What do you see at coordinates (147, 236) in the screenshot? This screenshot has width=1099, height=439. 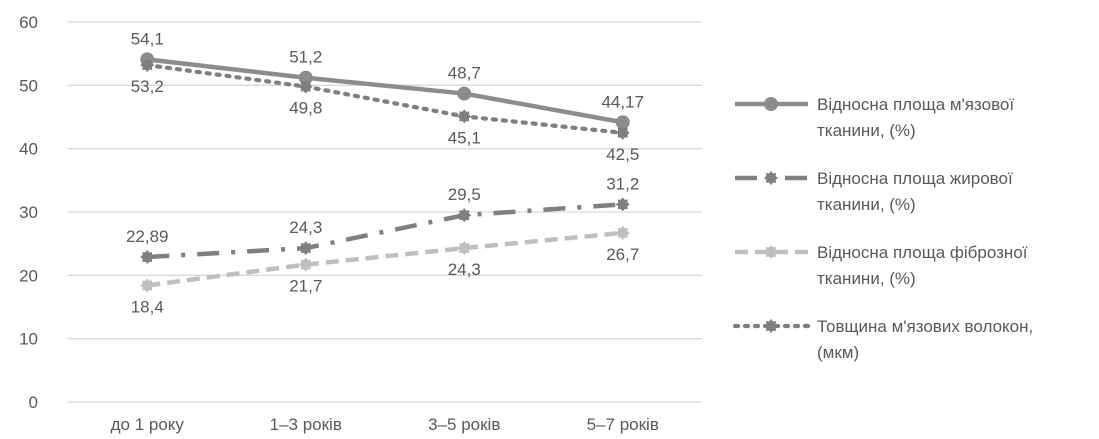 I see `data-label: 22,89` at bounding box center [147, 236].